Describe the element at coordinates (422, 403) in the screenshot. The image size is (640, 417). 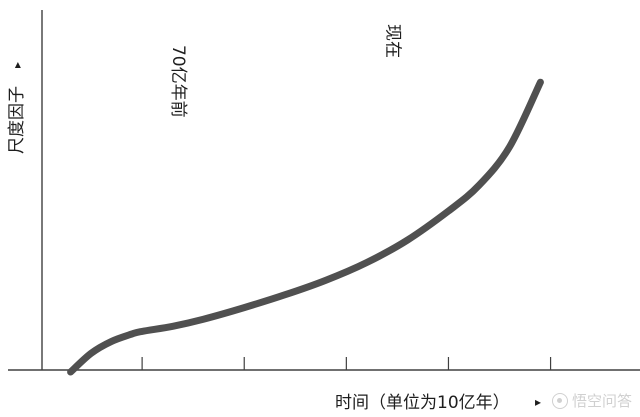
I see `x-axis-label: 时间（单位为10亿年）` at that location.